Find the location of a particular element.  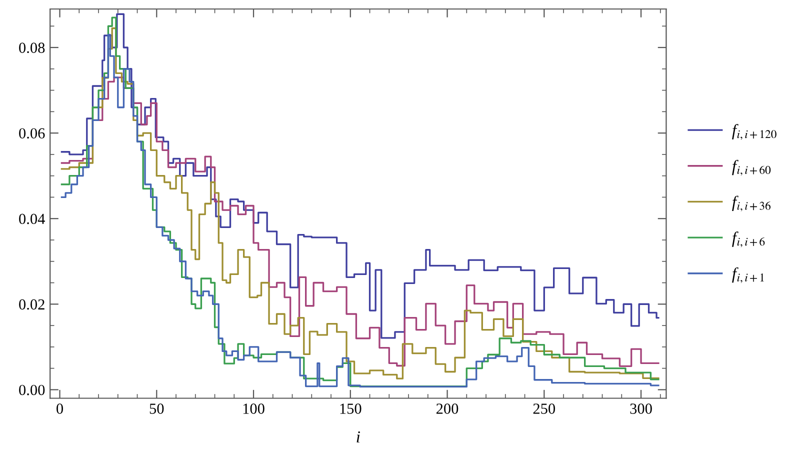

x-tick-label: 300 is located at coordinates (641, 409).